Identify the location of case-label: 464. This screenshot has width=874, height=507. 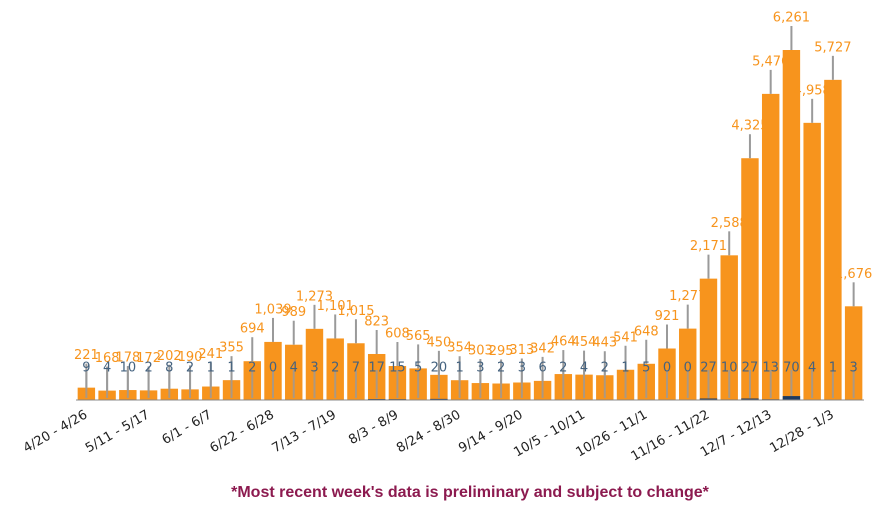
(563, 342).